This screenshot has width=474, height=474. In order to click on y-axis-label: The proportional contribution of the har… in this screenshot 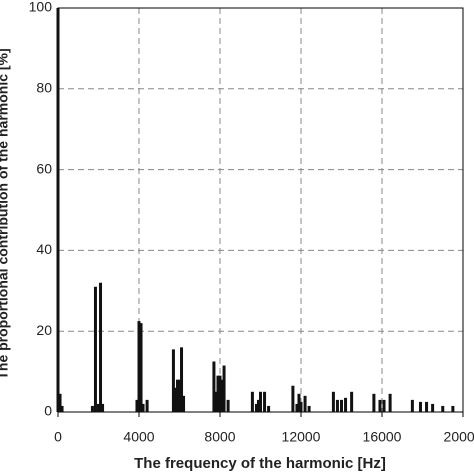, I will do `click(5, 213)`.